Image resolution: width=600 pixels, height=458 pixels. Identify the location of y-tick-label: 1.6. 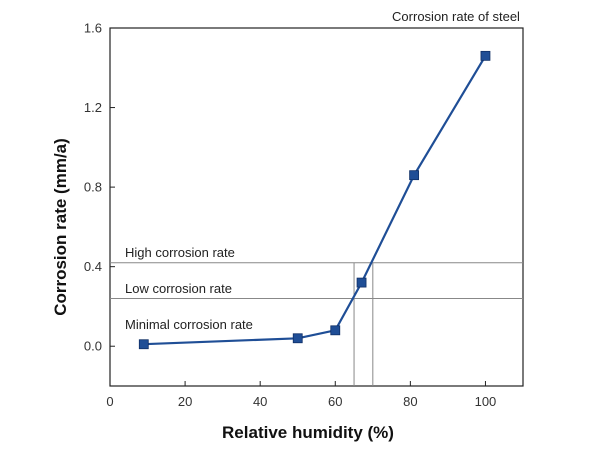
(93, 28).